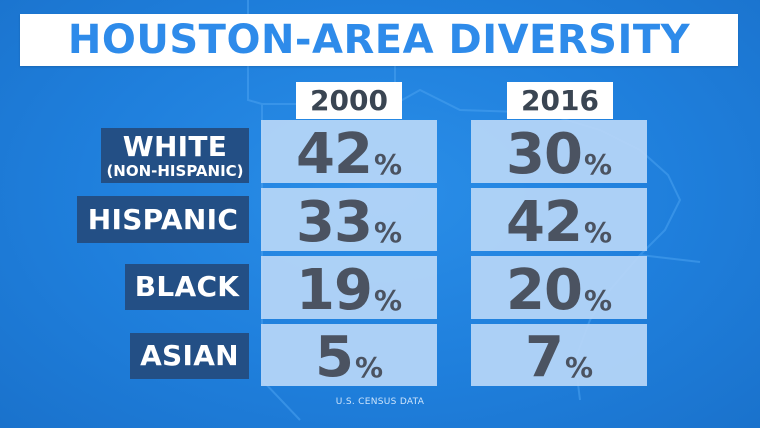 The width and height of the screenshot is (760, 428). I want to click on value-white-2000: 42, so click(334, 154).